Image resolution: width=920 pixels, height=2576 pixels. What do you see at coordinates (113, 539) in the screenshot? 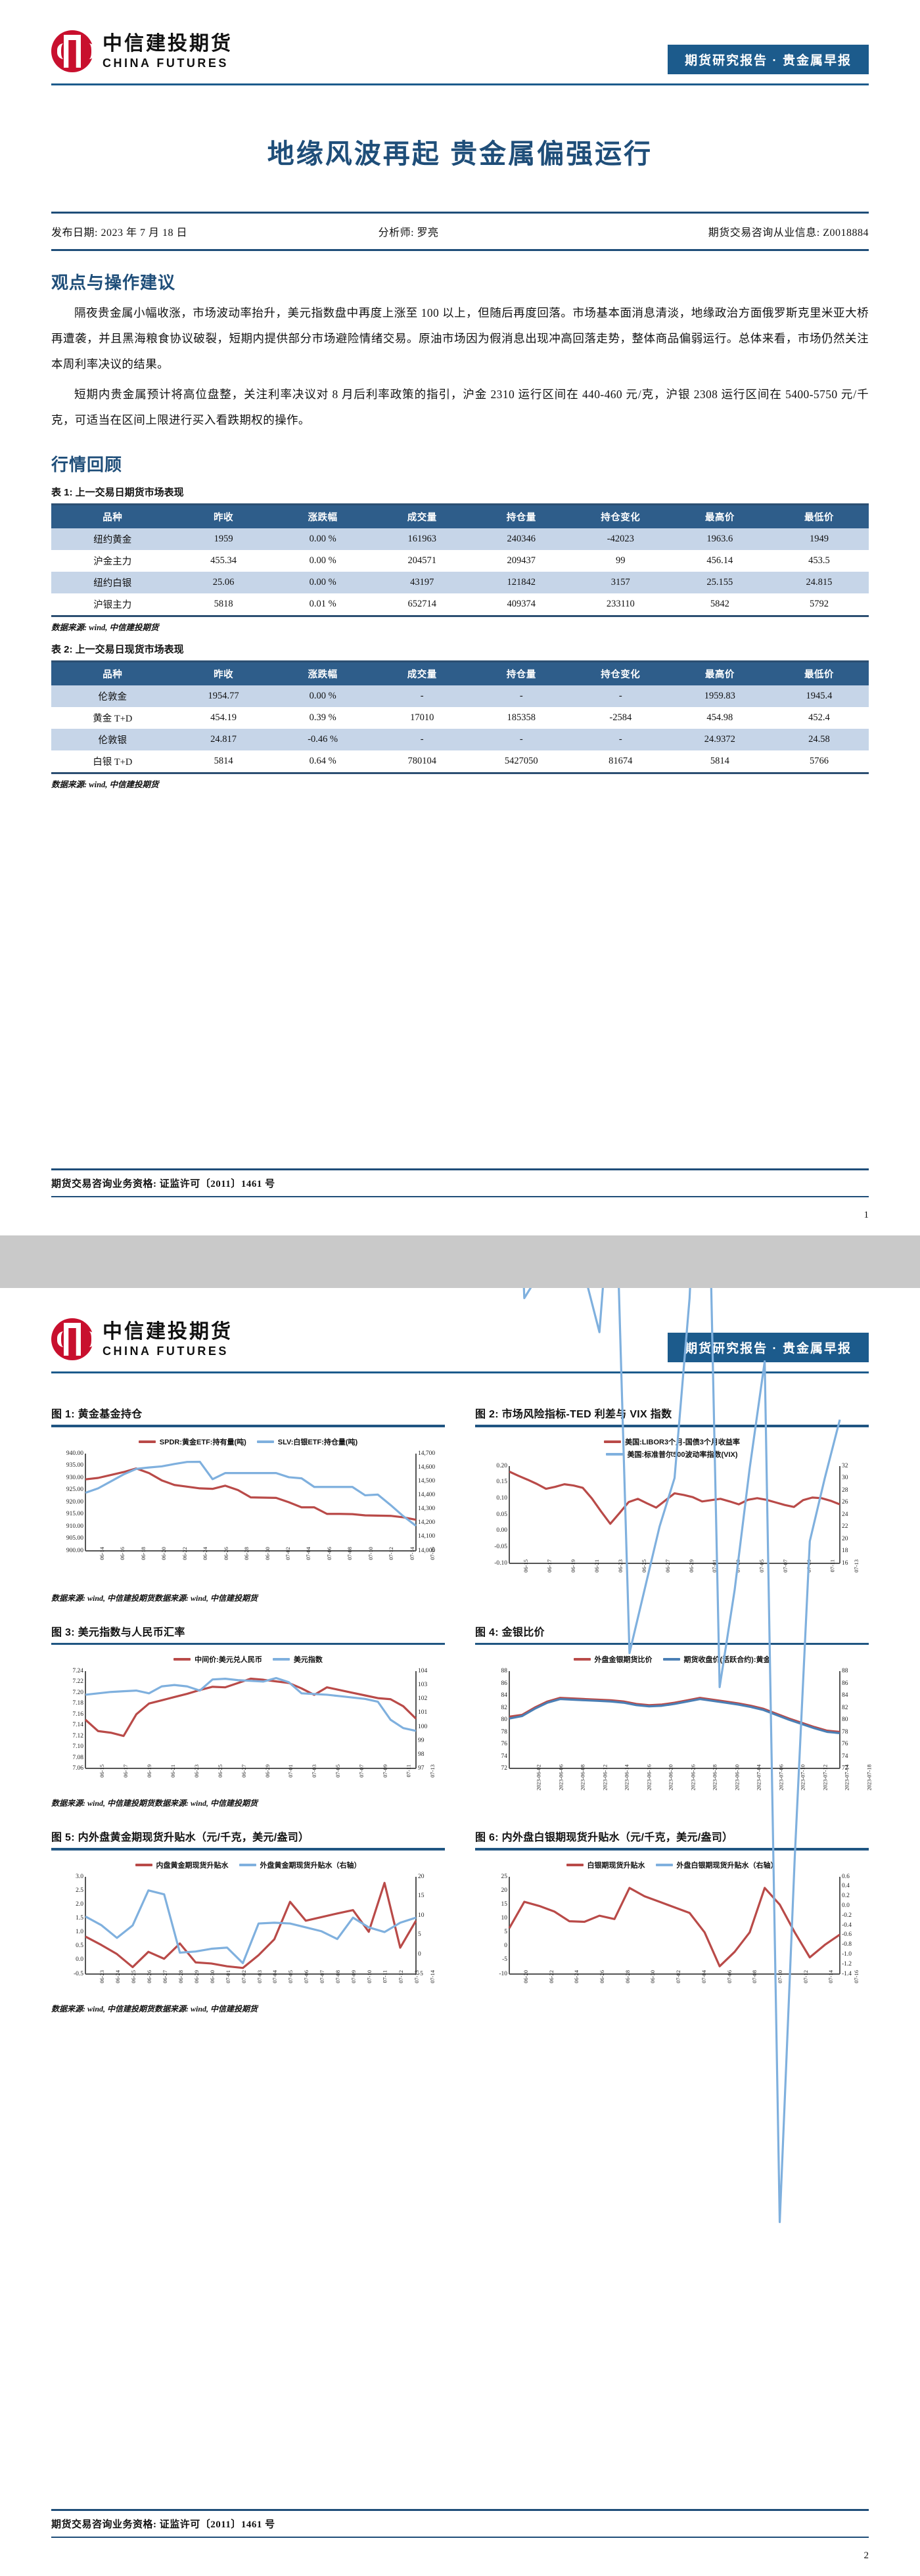
I see `futures-cell-0-0: 纽约黄金` at bounding box center [113, 539].